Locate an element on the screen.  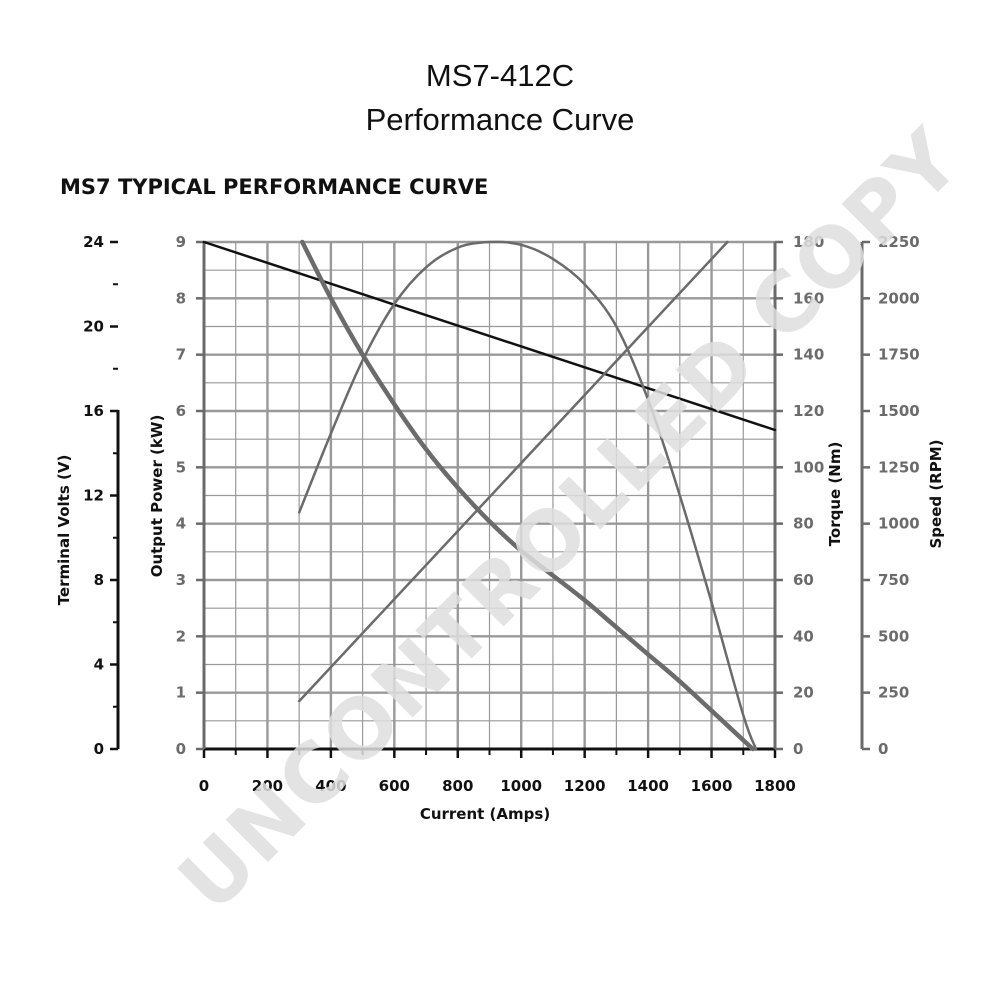
power-tick-label: 8 is located at coordinates (181, 298).